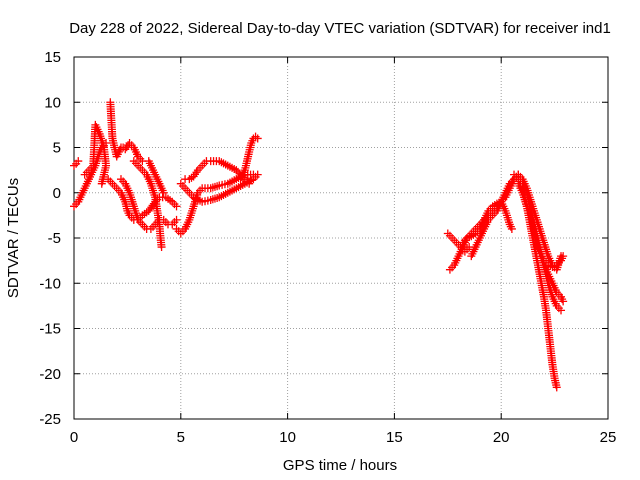 The height and width of the screenshot is (480, 640). What do you see at coordinates (50, 283) in the screenshot?
I see `y-tick-label: -10` at bounding box center [50, 283].